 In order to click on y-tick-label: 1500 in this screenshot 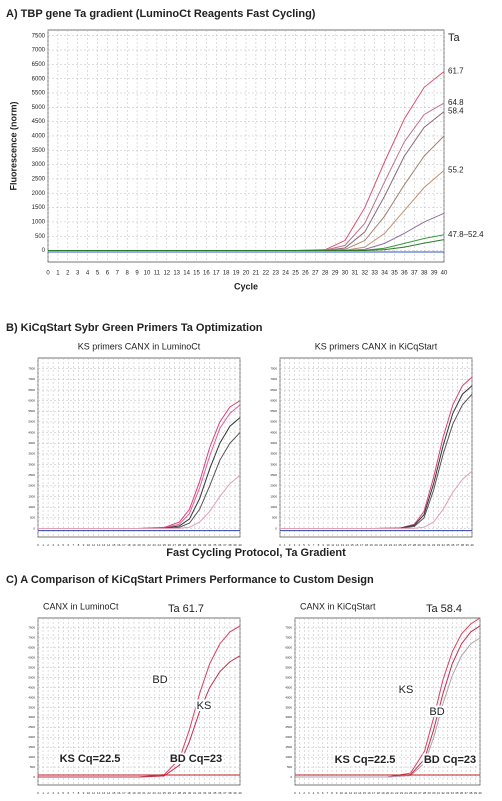, I will do `click(39, 208)`.